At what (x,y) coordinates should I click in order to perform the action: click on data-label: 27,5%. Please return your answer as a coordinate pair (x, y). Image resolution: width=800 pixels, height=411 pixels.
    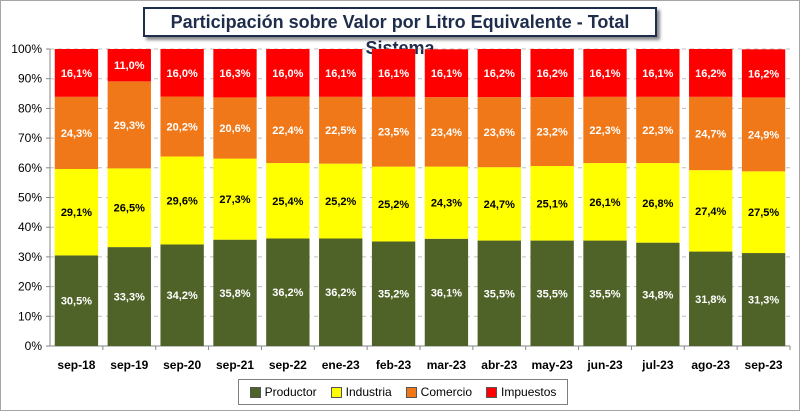
    Looking at the image, I should click on (763, 213).